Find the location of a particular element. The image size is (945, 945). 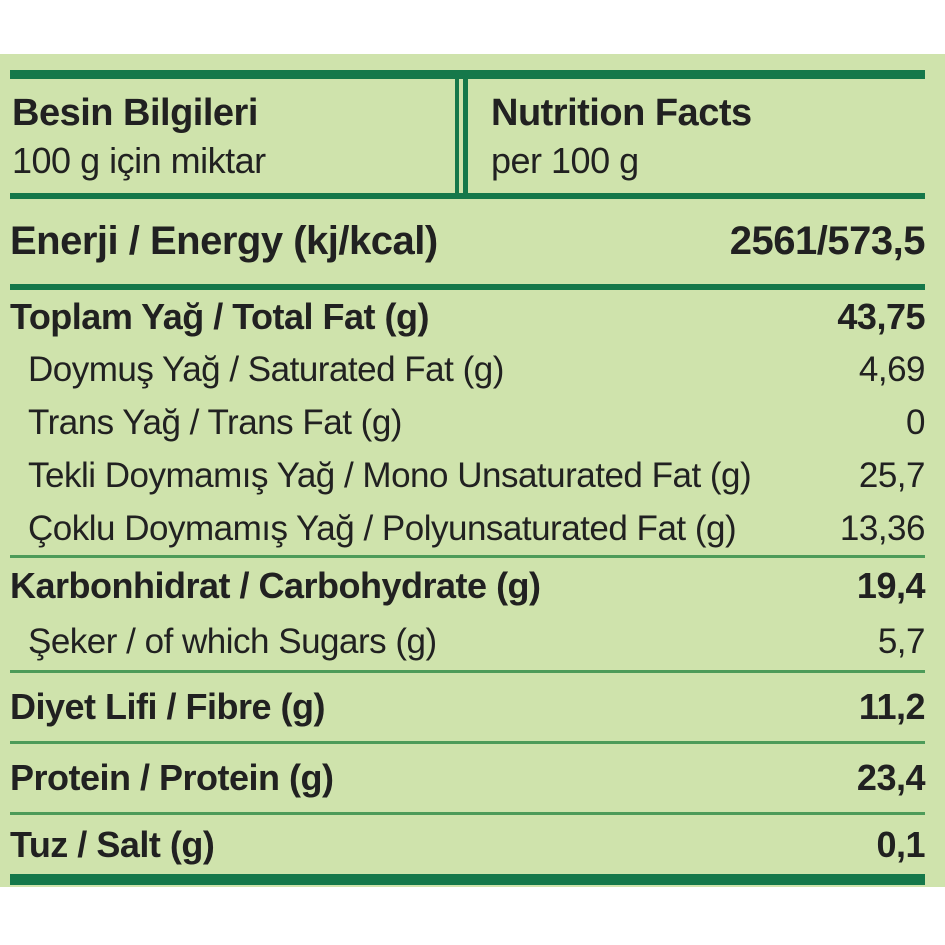

fibre-value: 11,2 is located at coordinates (892, 706).